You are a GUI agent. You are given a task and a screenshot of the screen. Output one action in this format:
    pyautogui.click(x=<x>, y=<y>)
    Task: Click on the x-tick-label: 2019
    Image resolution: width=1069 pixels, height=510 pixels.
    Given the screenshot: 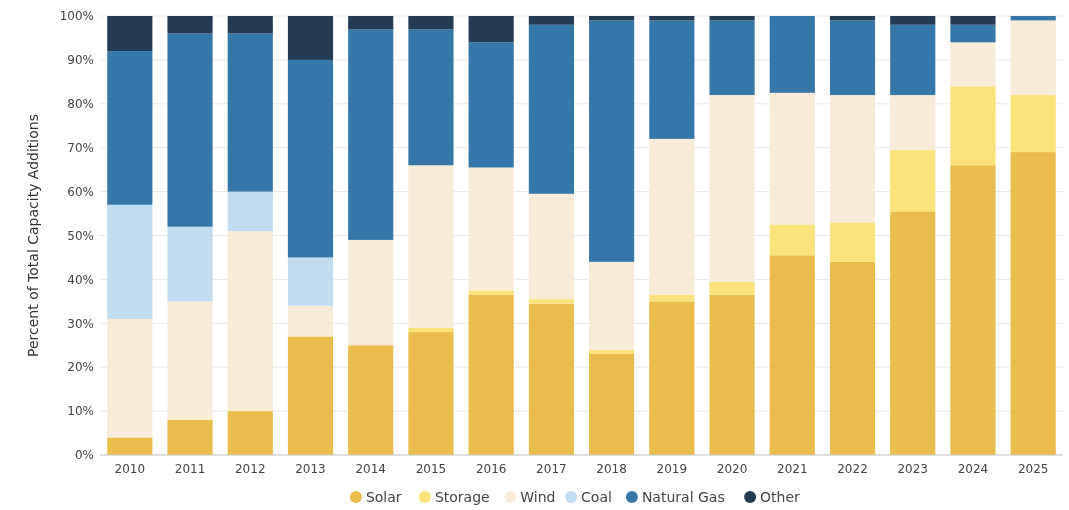 What is the action you would take?
    pyautogui.click(x=672, y=469)
    